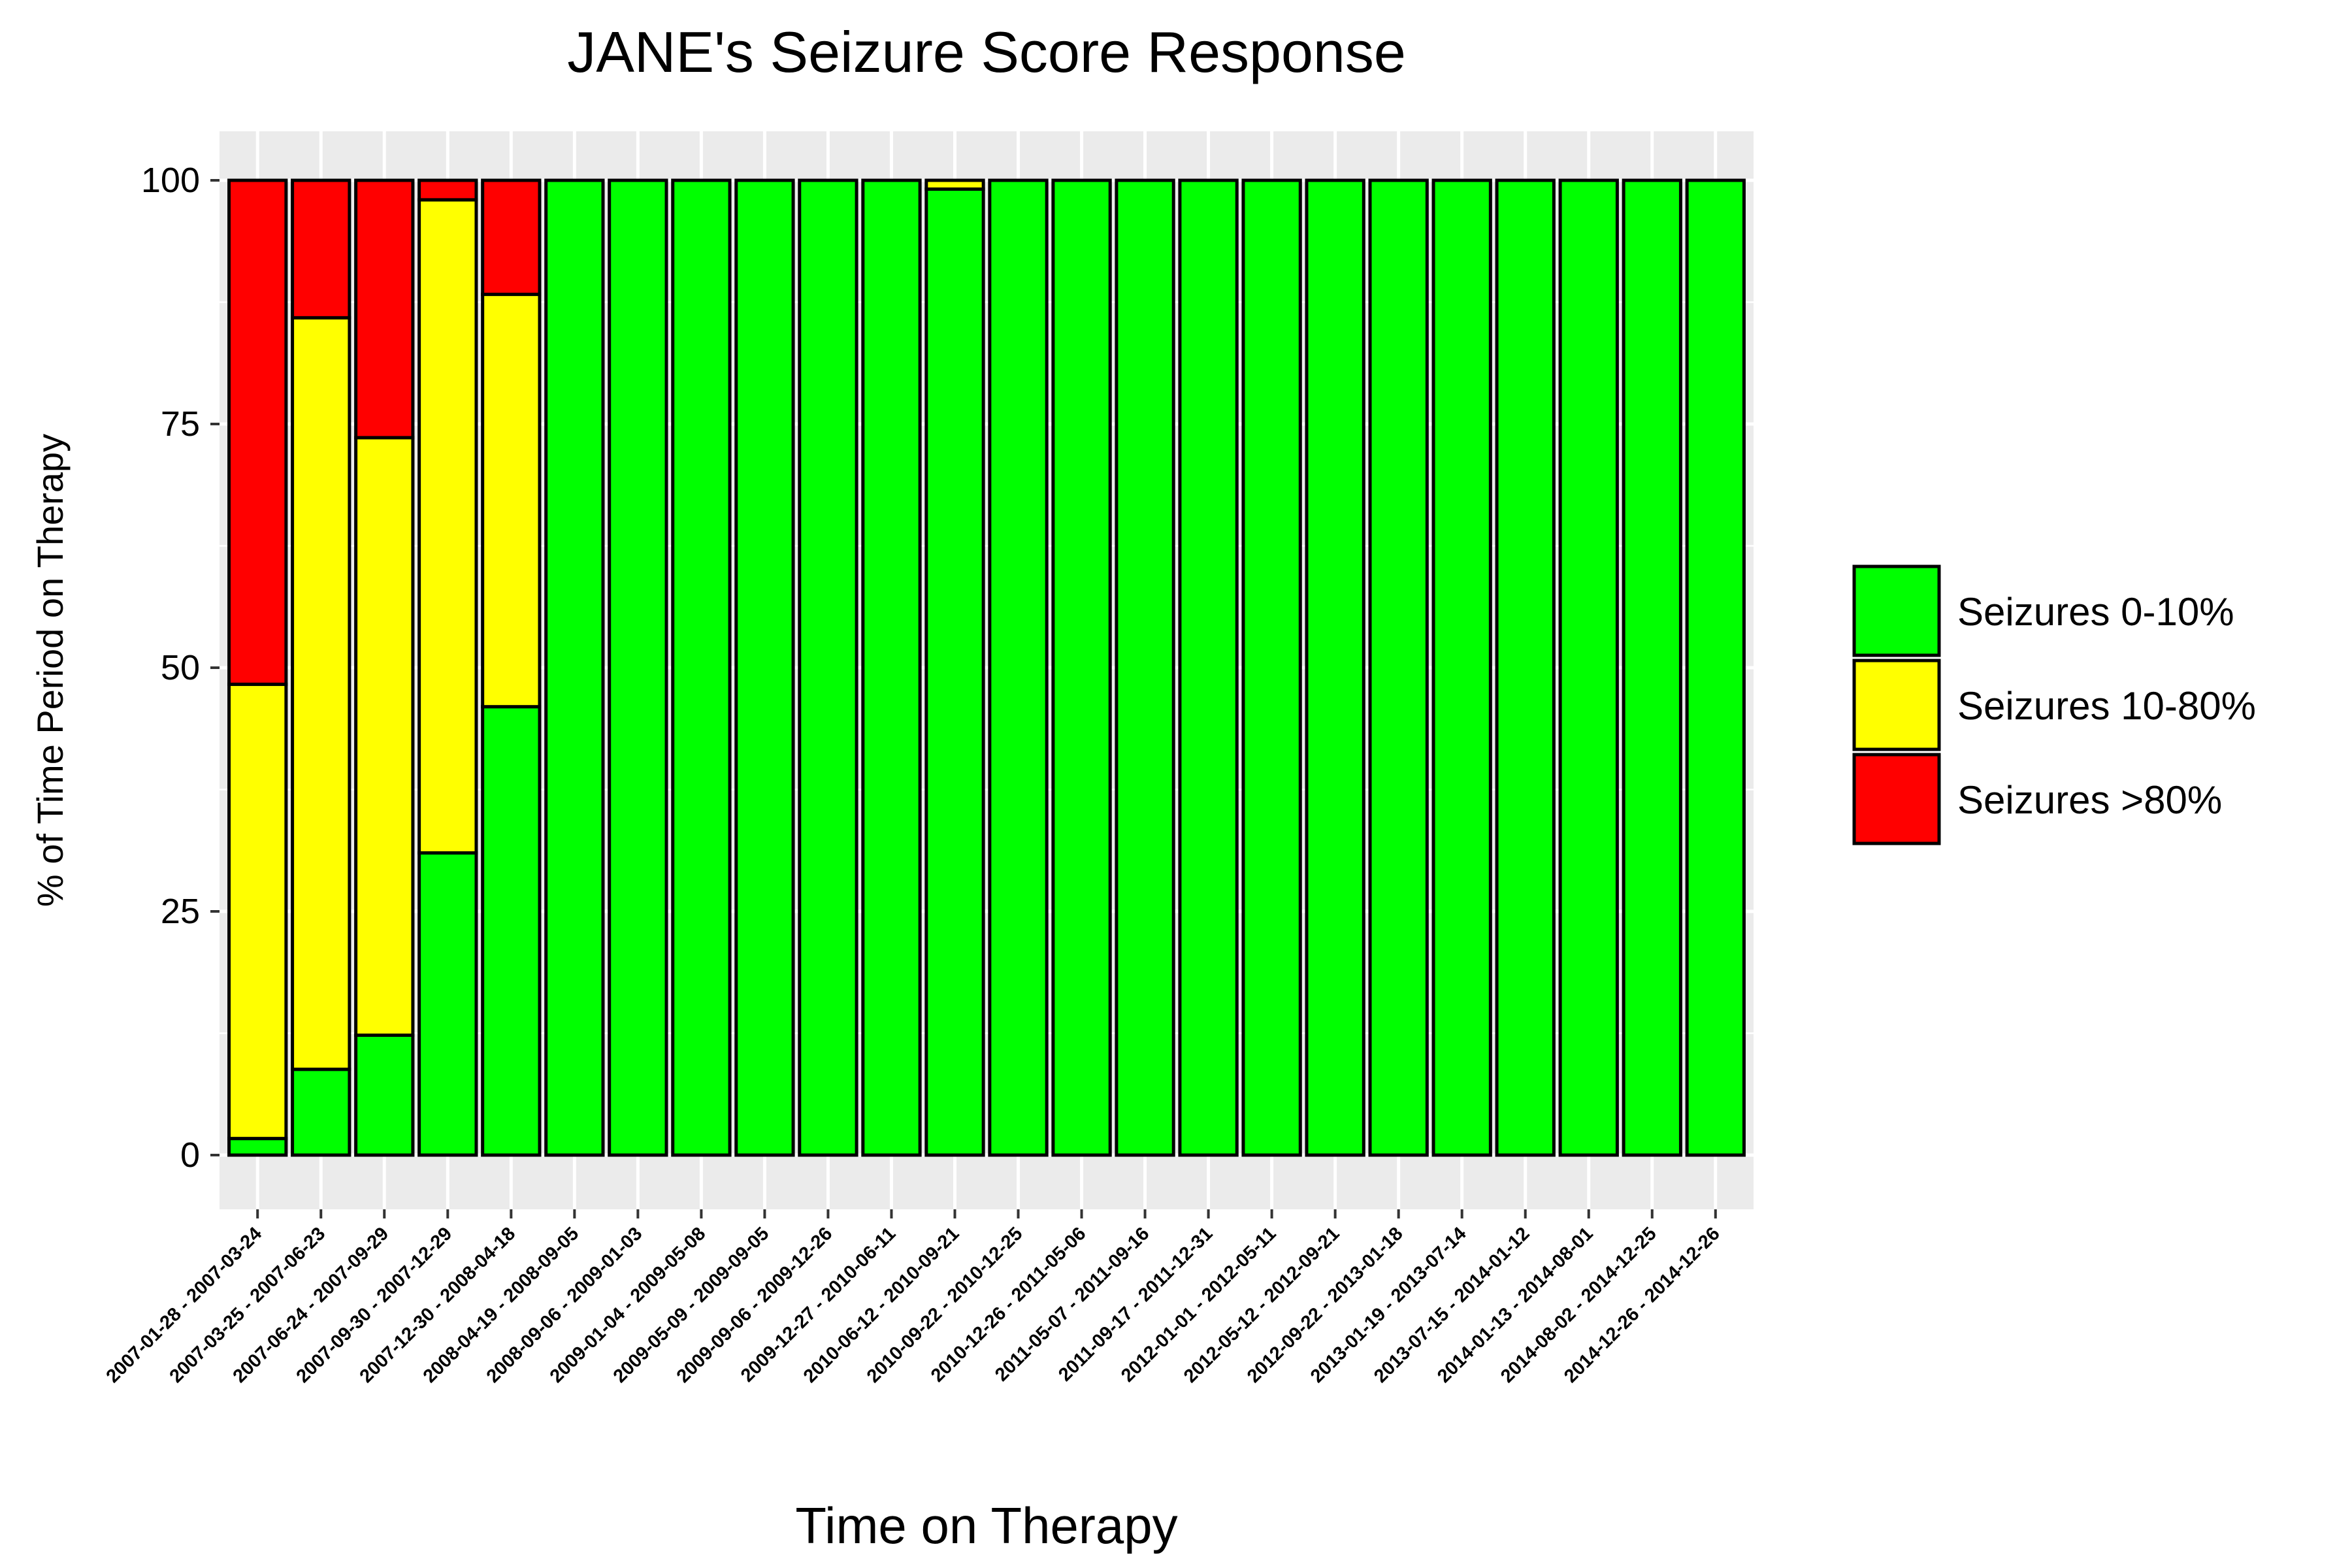 This screenshot has width=2352, height=1568. I want to click on y-axis: 0 25 50 75 100, so click(180, 668).